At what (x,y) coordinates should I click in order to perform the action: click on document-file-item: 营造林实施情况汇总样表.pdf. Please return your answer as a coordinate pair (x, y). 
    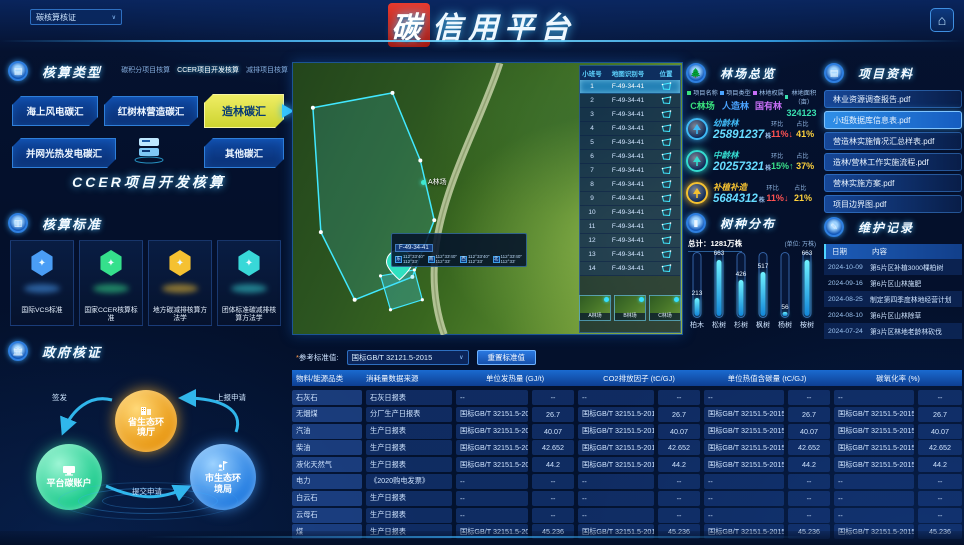
    Looking at the image, I should click on (893, 141).